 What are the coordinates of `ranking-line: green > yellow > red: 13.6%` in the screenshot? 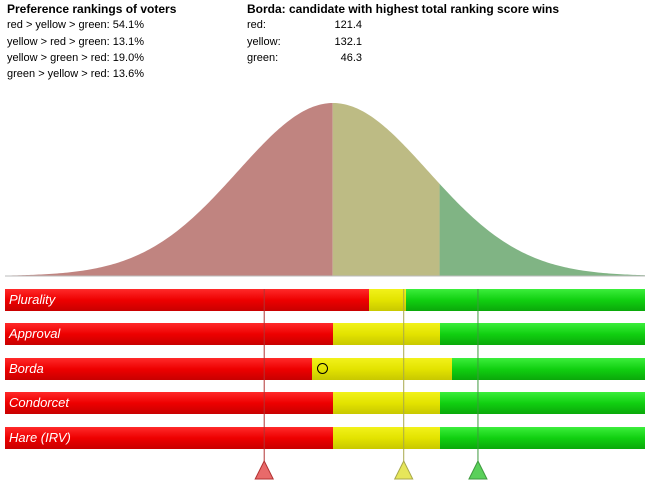 It's located at (75, 74).